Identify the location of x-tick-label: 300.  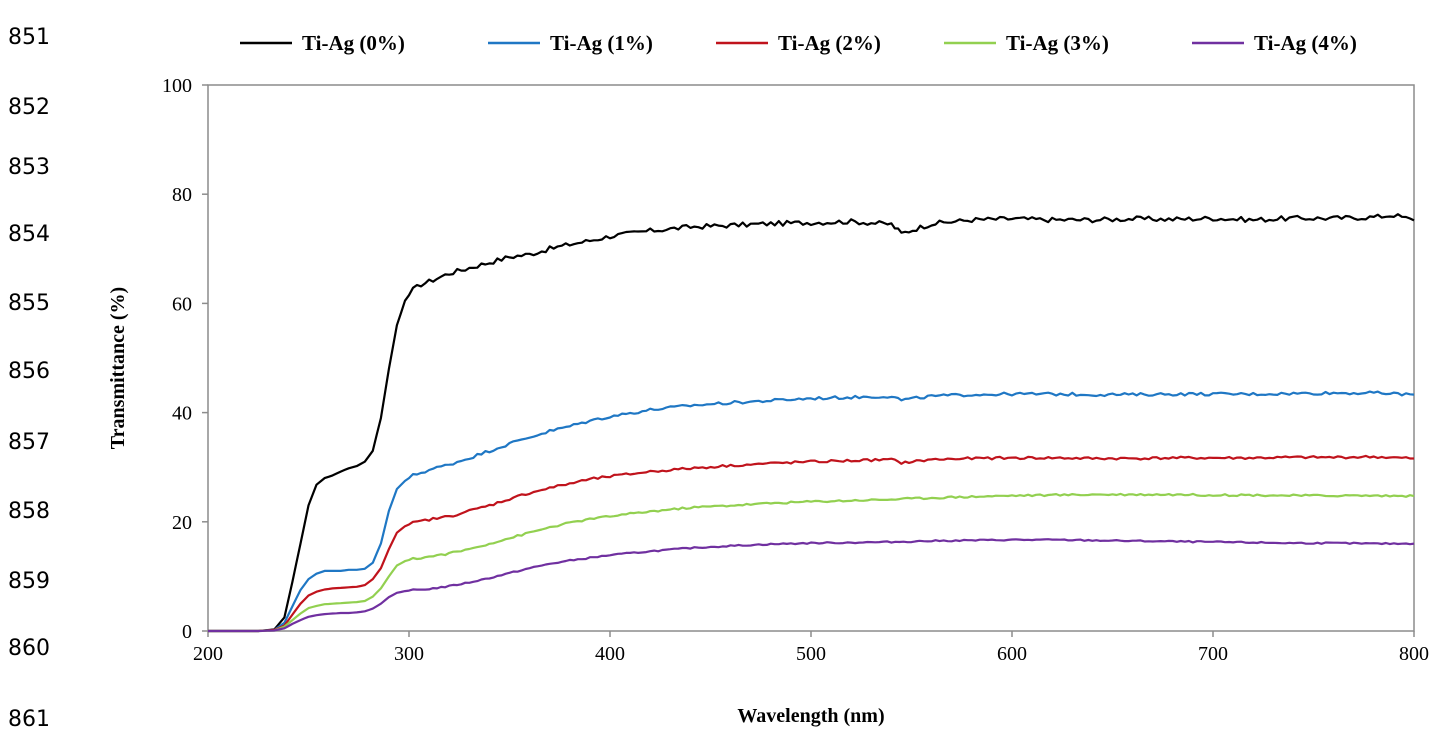
(409, 654).